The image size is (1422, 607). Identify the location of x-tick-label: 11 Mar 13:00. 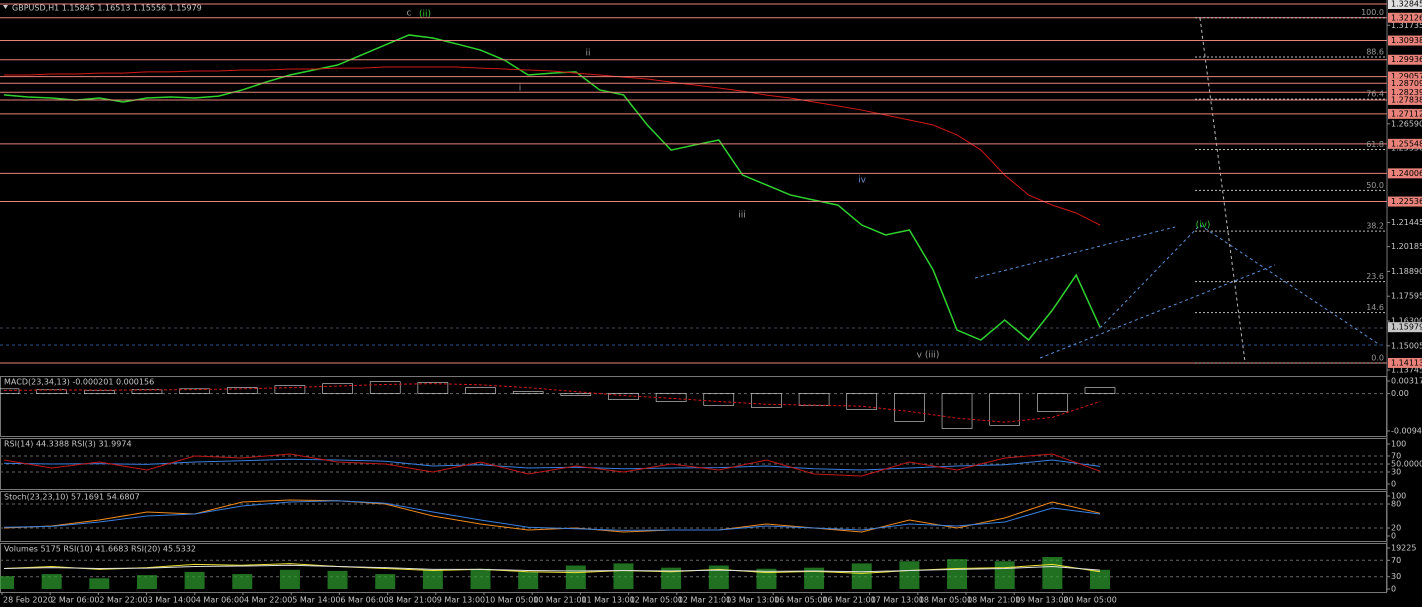
(607, 600).